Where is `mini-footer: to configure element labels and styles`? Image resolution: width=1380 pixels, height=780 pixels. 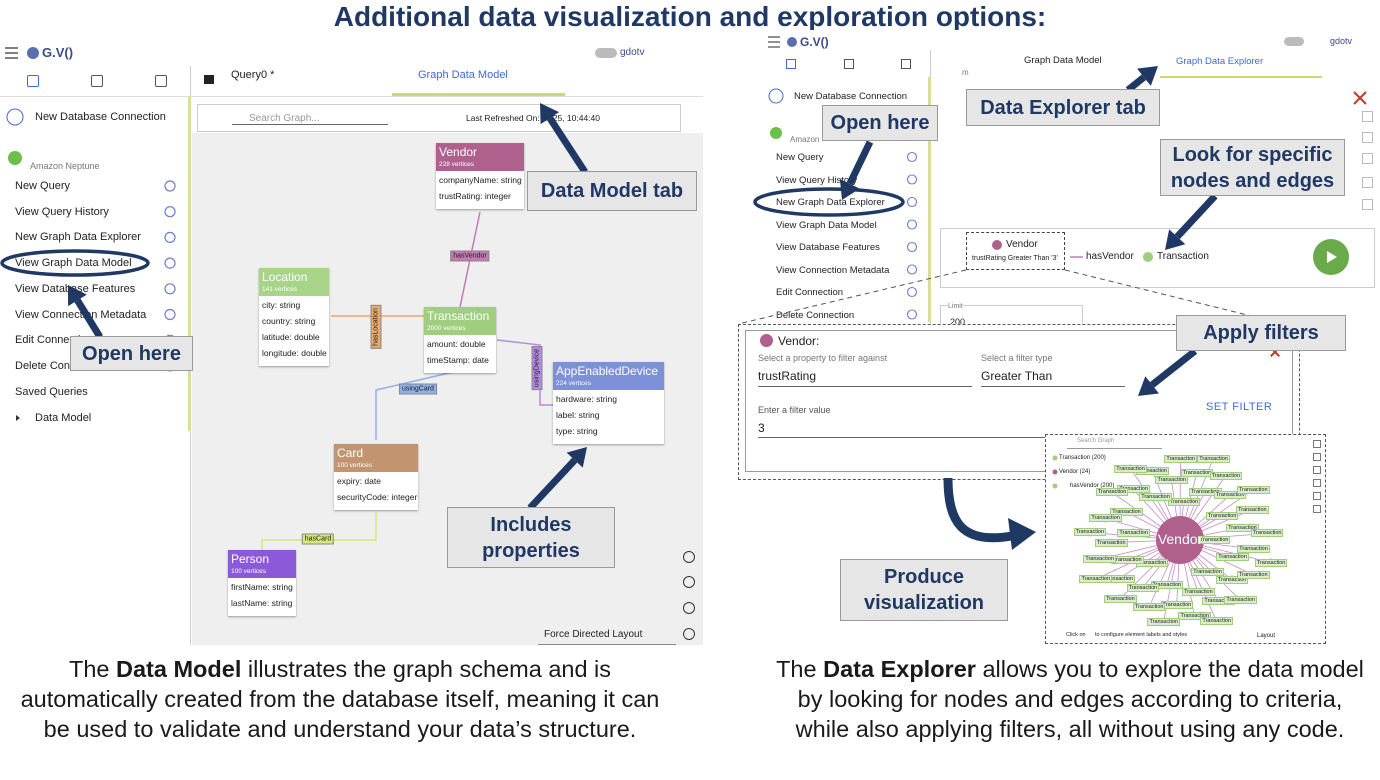
mini-footer: to configure element labels and styles is located at coordinates (1141, 635).